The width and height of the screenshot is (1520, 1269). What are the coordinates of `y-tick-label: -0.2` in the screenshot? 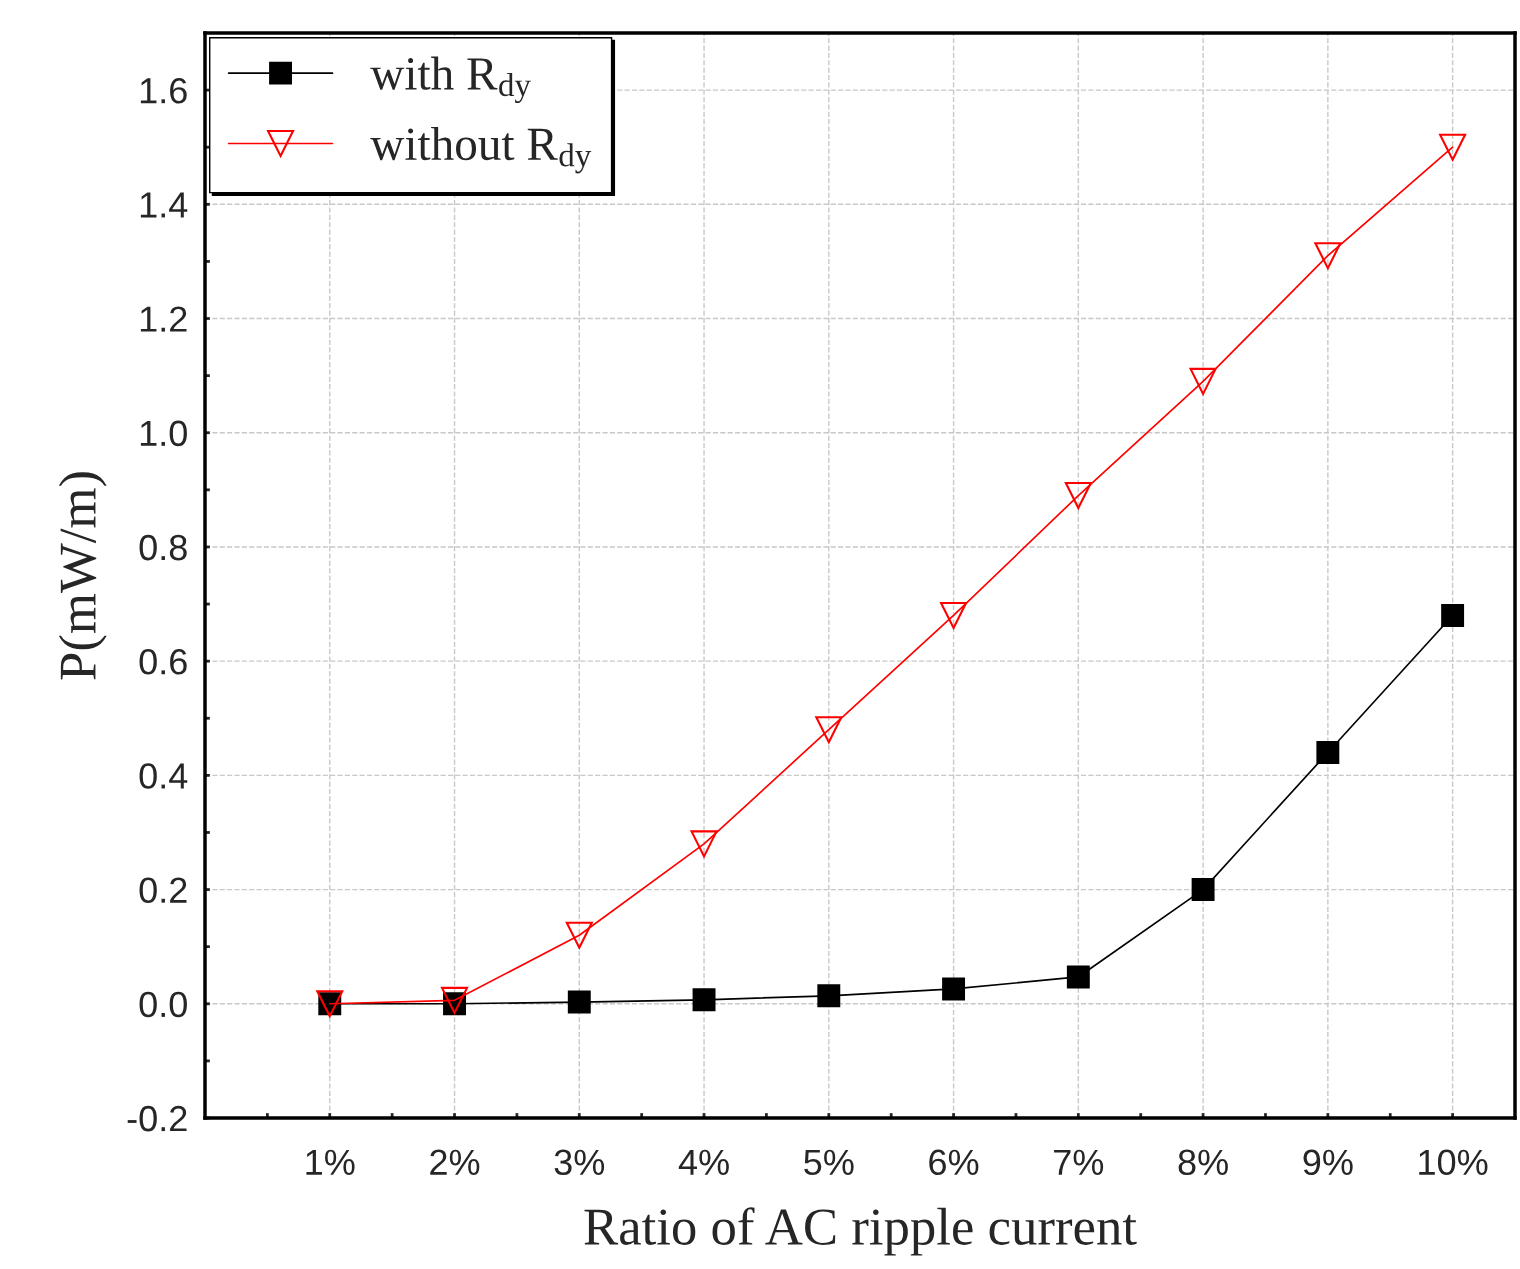 It's located at (157, 1118).